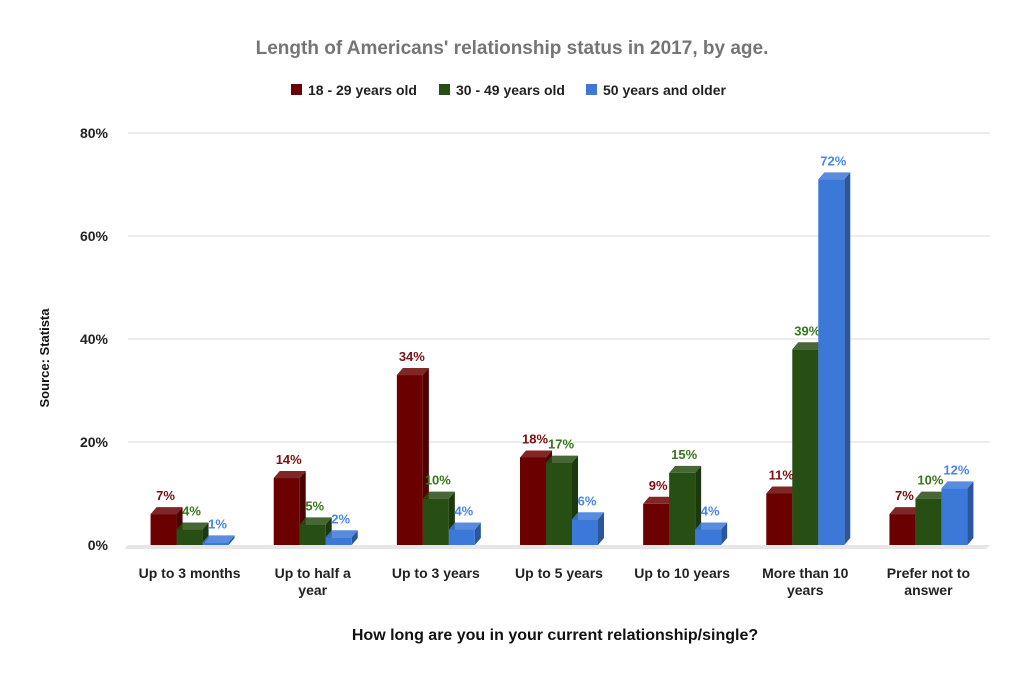 The height and width of the screenshot is (683, 1024). I want to click on data-label: 6%, so click(587, 500).